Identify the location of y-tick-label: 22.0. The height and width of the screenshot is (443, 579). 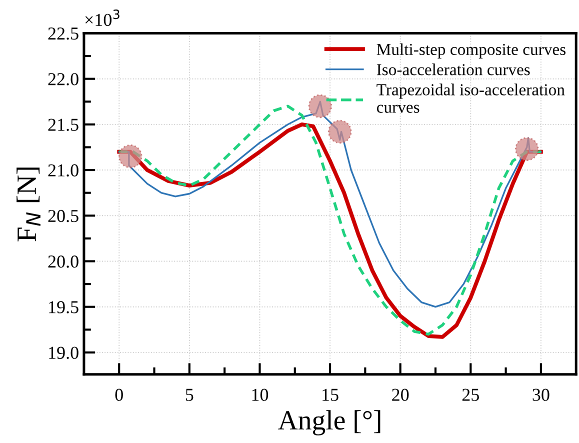
(63, 79).